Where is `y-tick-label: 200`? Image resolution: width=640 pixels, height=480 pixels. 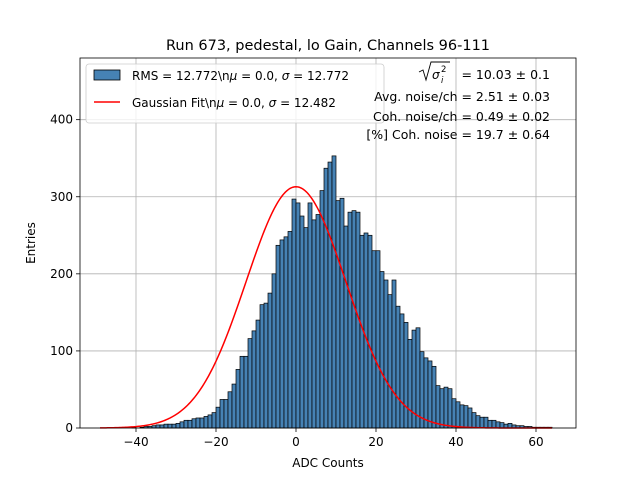
y-tick-label: 200 is located at coordinates (61, 274).